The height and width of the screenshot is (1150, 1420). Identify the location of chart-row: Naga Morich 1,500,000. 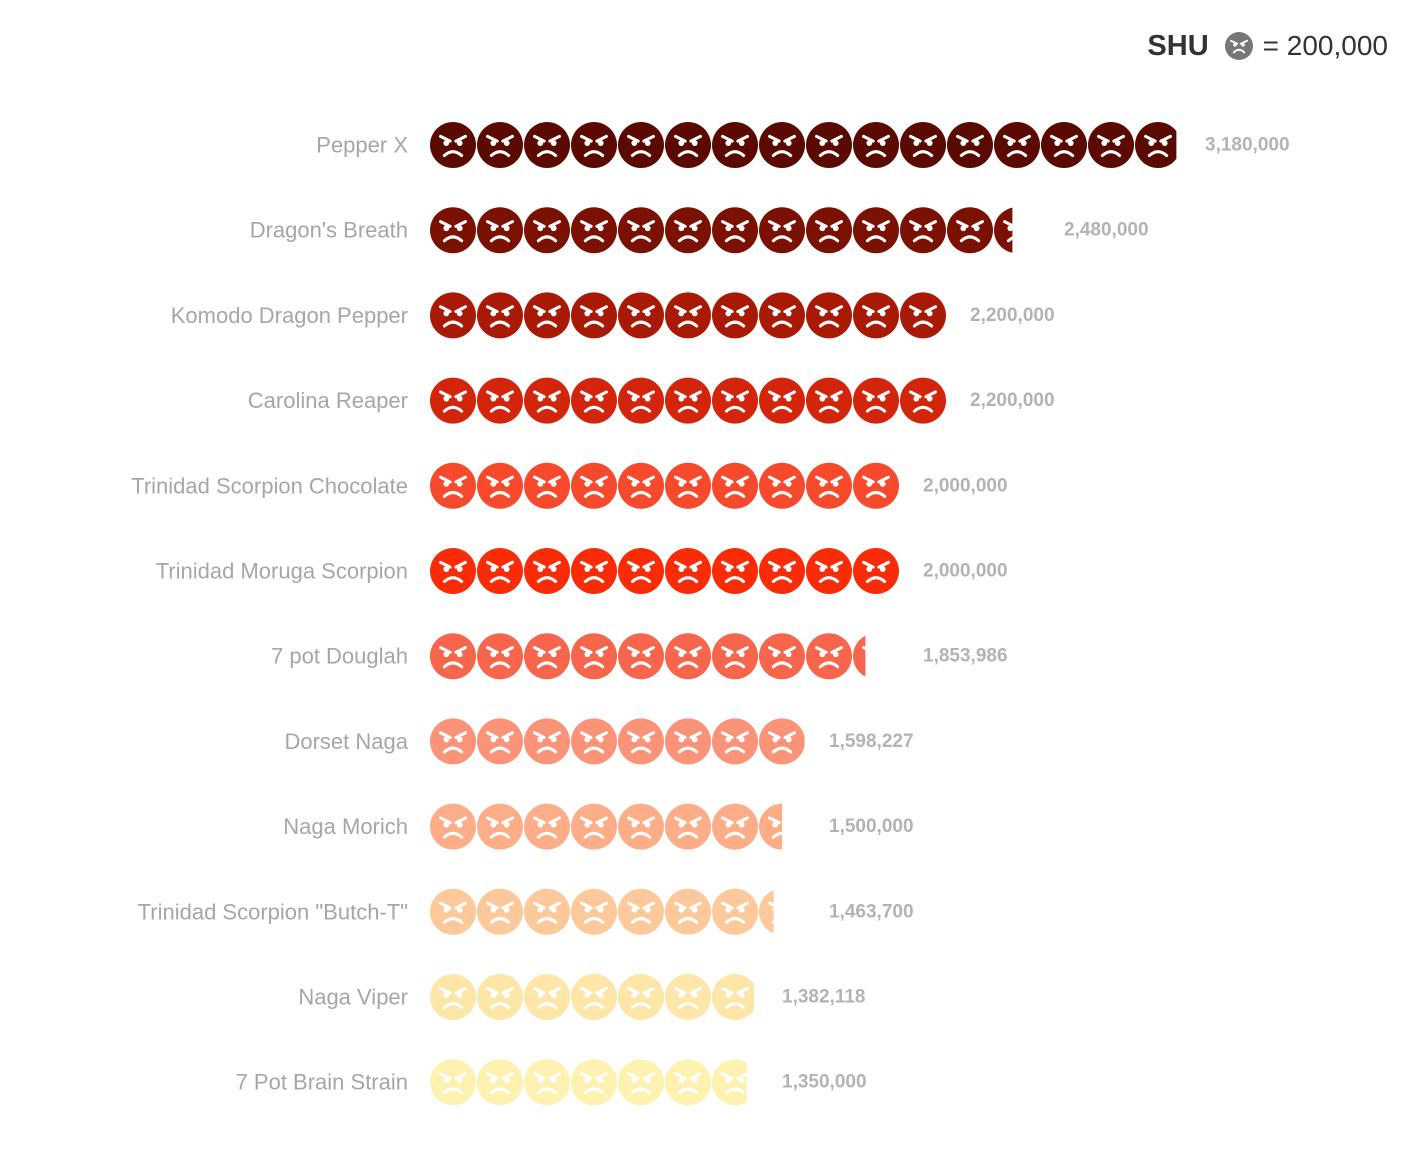
(598, 826).